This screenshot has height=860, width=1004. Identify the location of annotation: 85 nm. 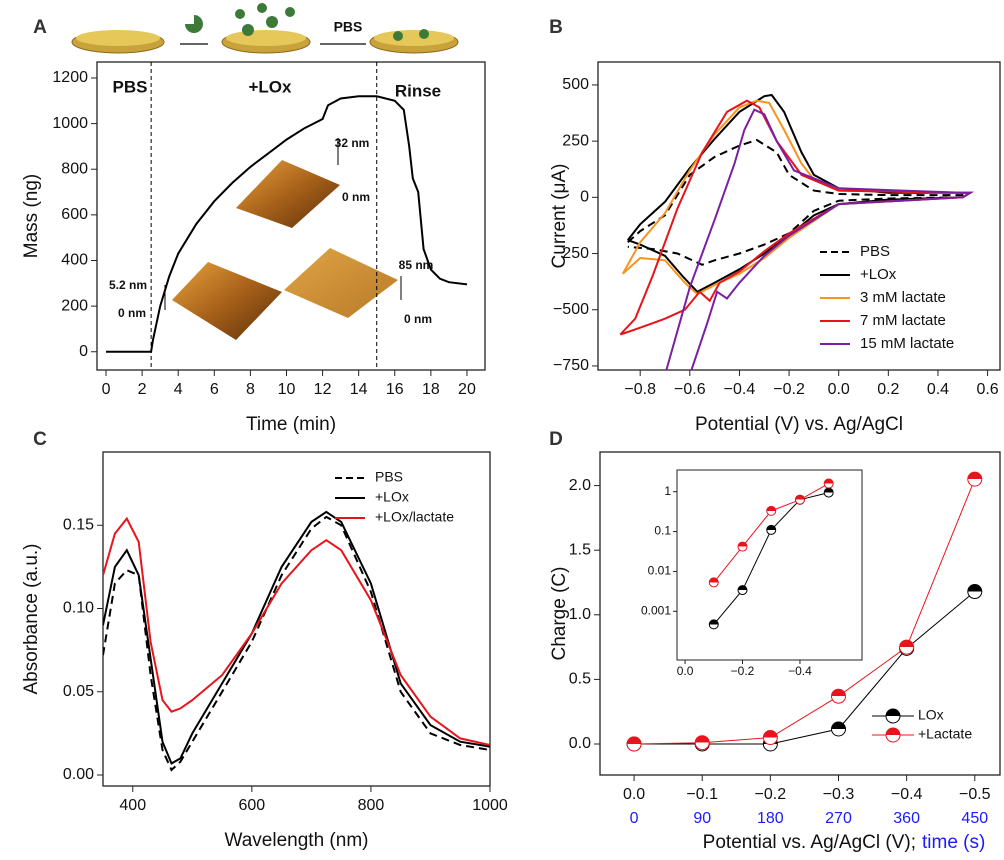
(416, 265).